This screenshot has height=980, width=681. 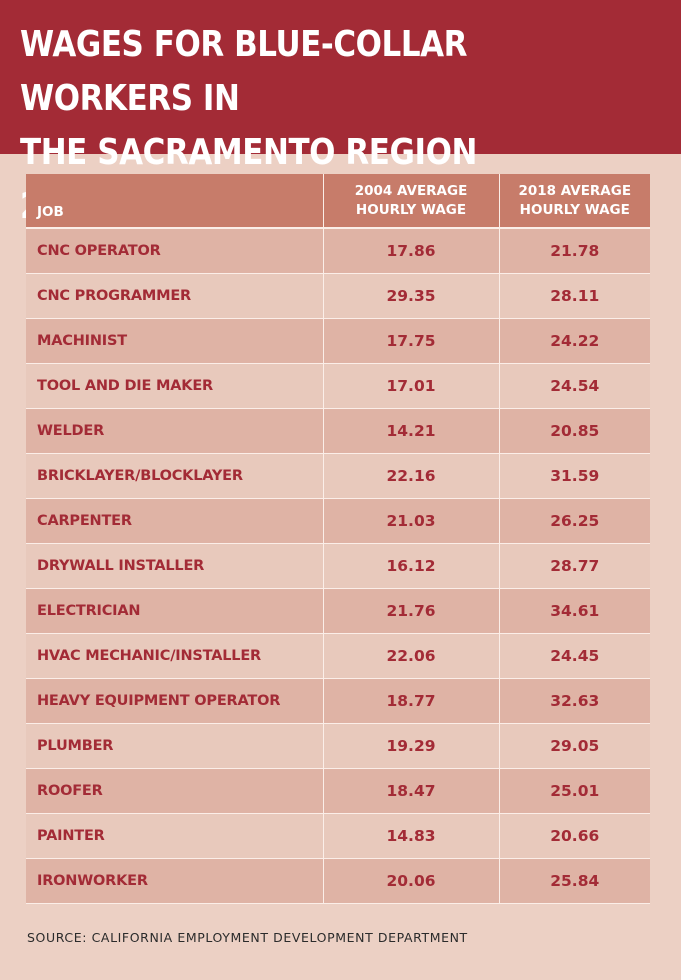 What do you see at coordinates (411, 476) in the screenshot?
I see `wage-2004-cell: 22.16` at bounding box center [411, 476].